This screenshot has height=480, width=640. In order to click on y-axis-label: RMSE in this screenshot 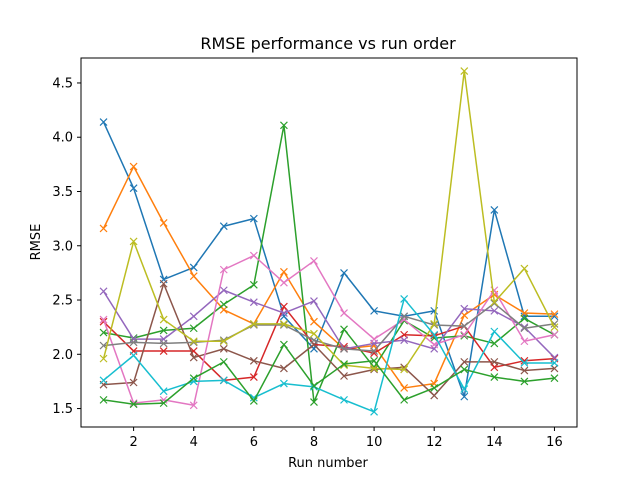, I will do `click(36, 242)`.